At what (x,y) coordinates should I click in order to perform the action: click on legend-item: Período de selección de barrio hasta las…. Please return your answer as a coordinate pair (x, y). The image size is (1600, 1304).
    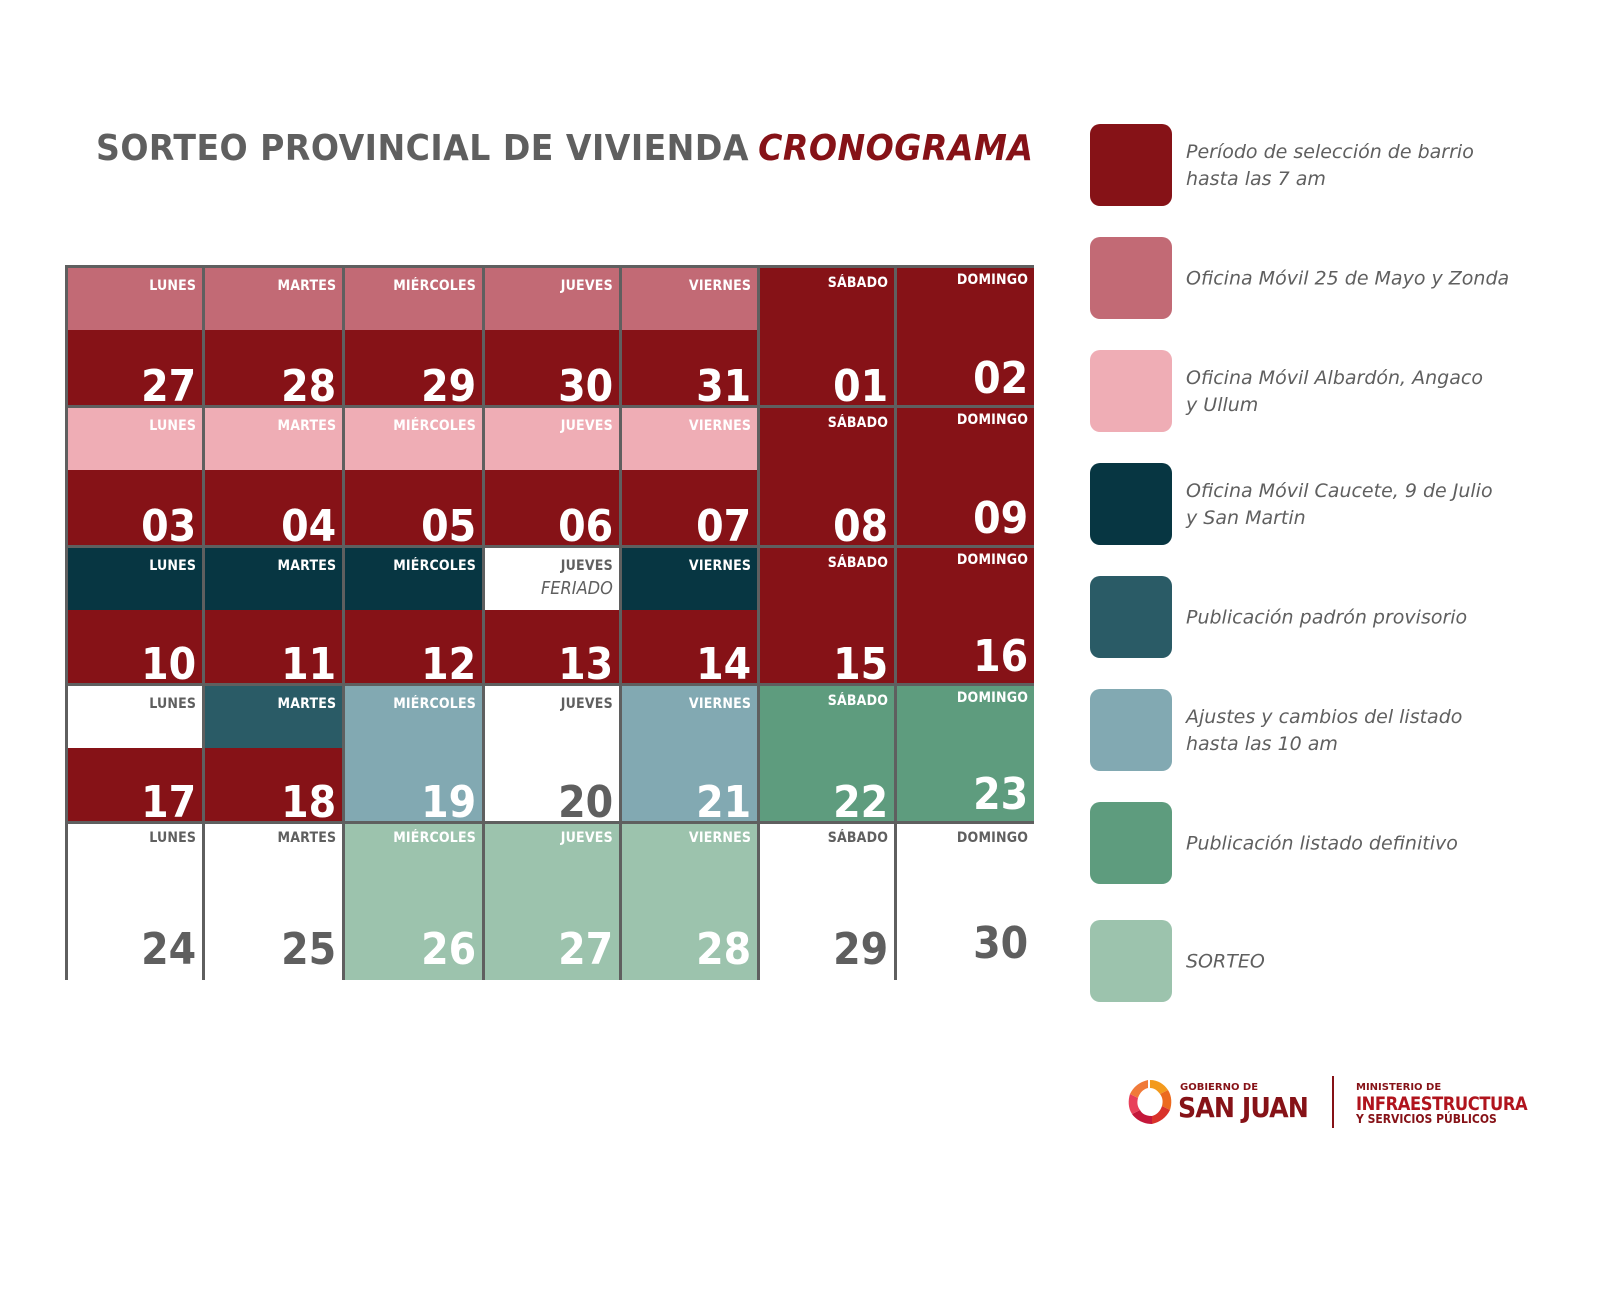
    Looking at the image, I should click on (1340, 166).